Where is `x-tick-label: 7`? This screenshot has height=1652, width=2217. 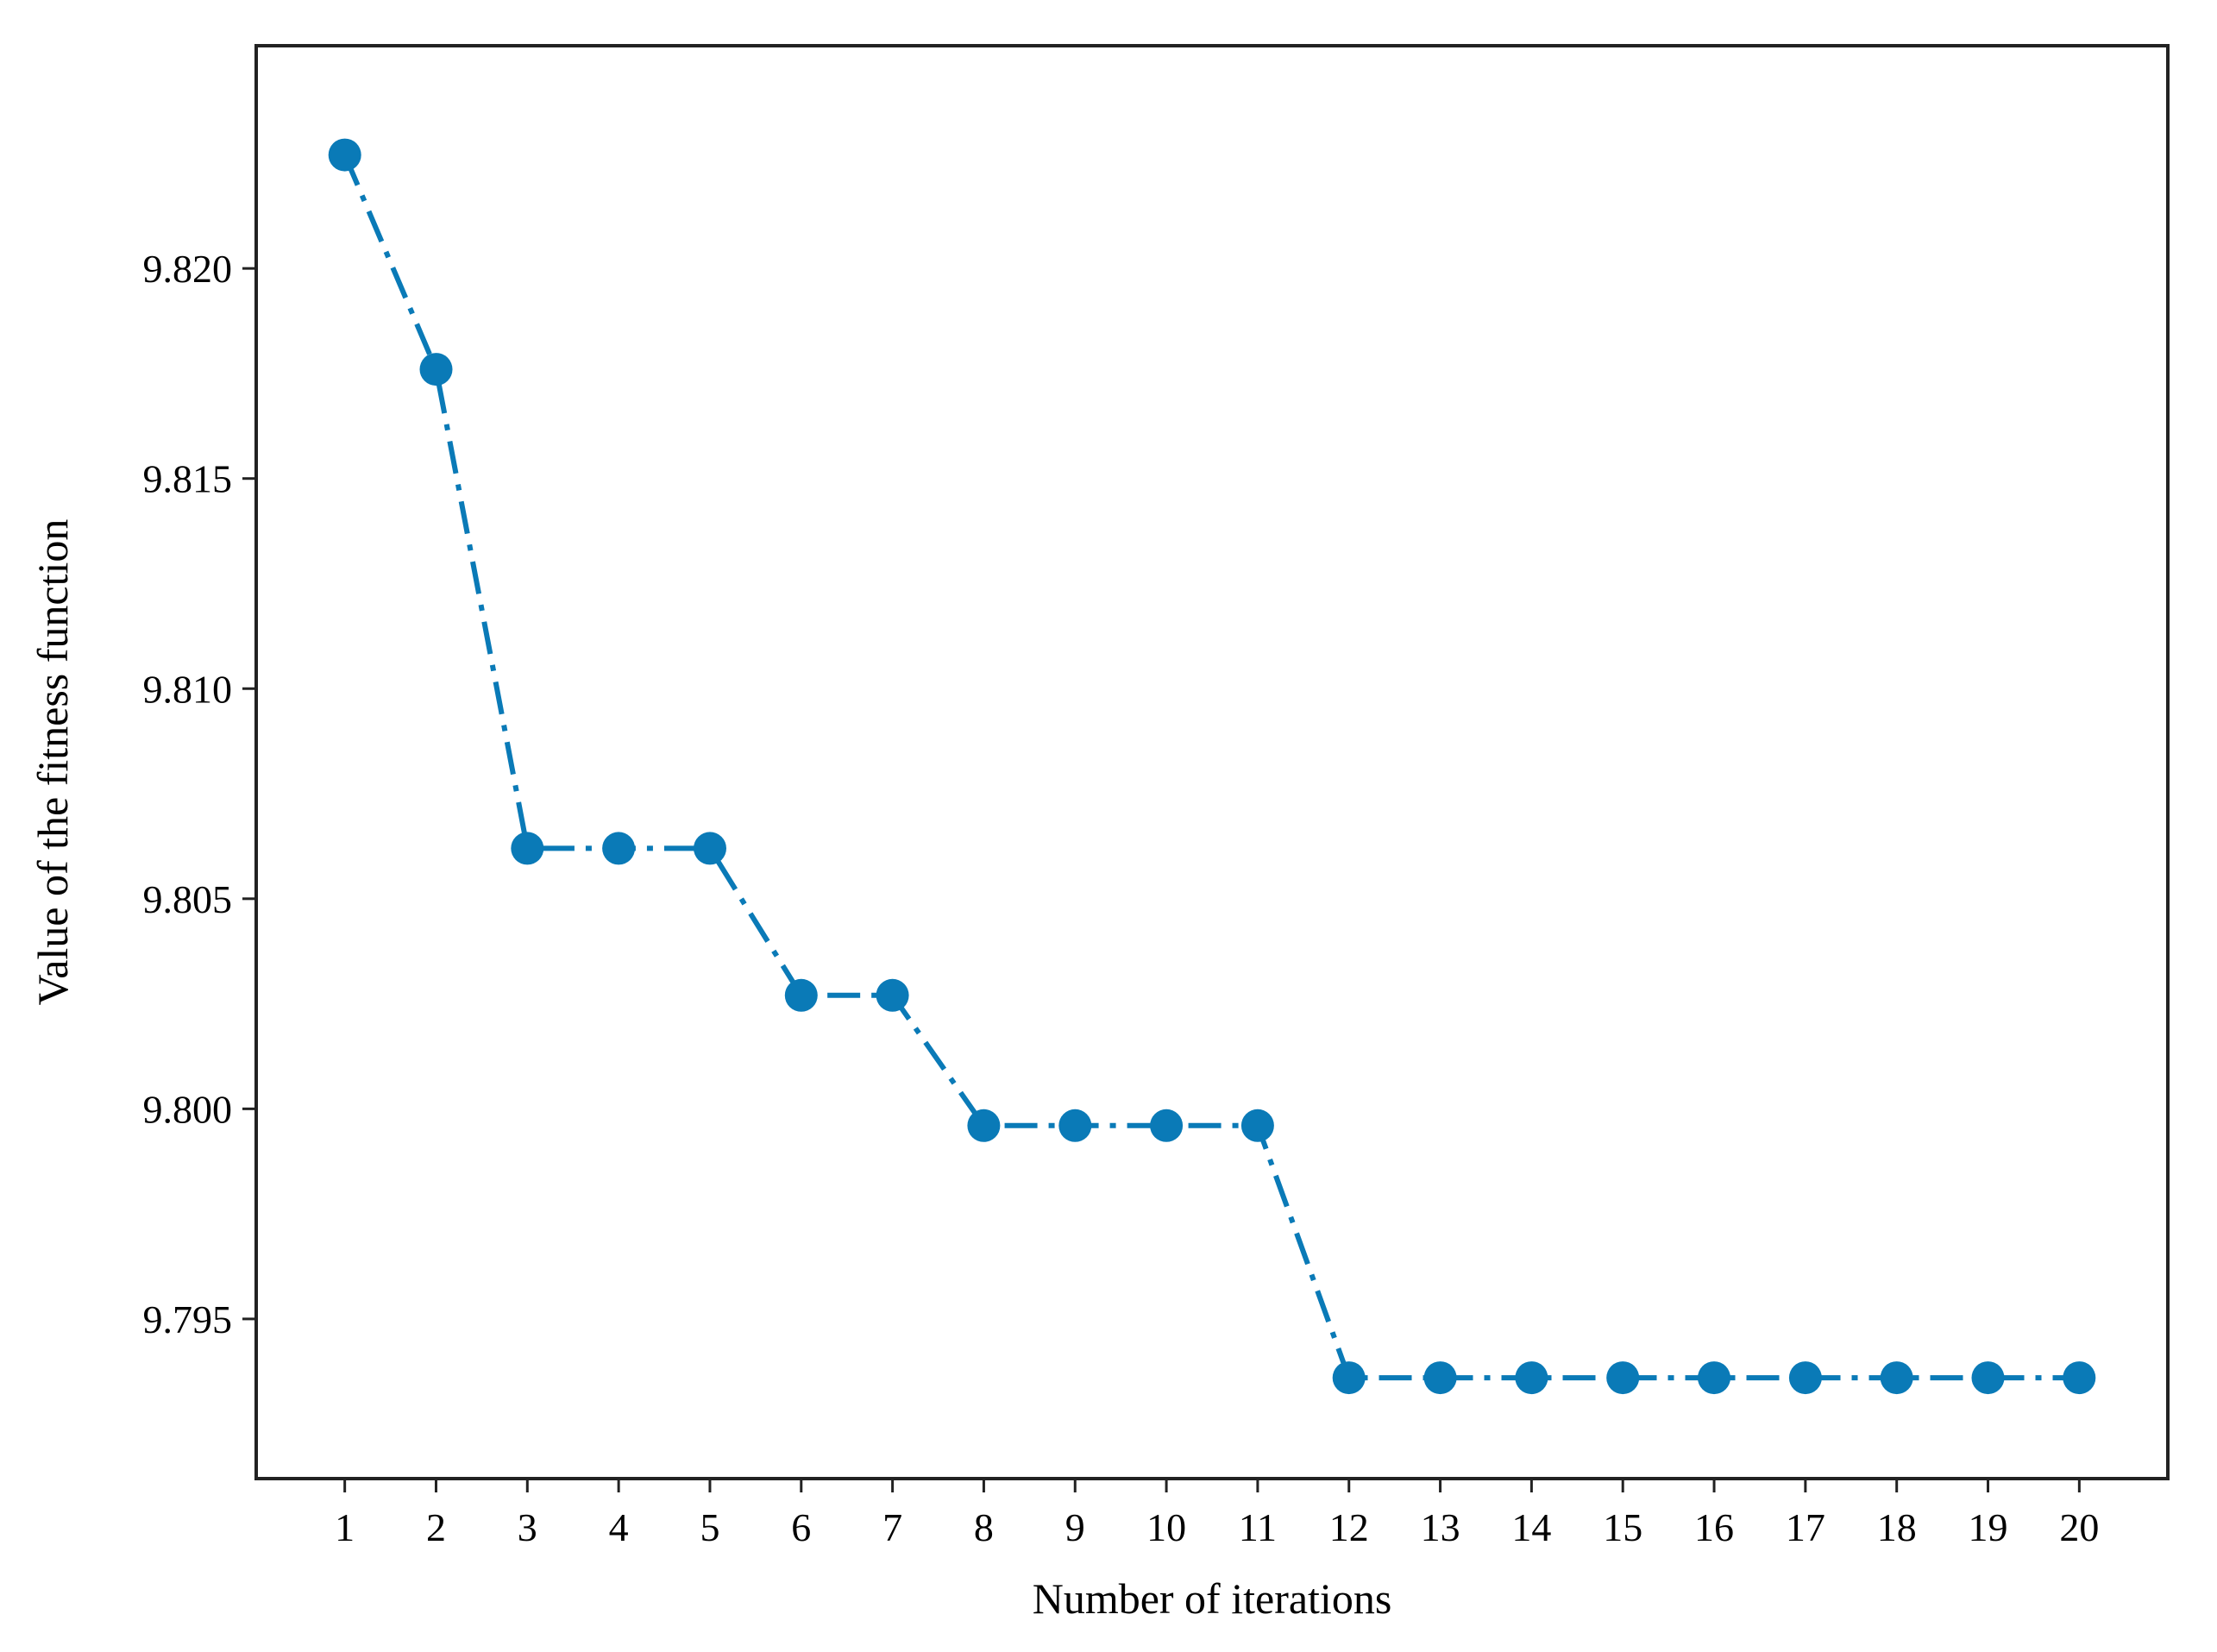 x-tick-label: 7 is located at coordinates (892, 1527).